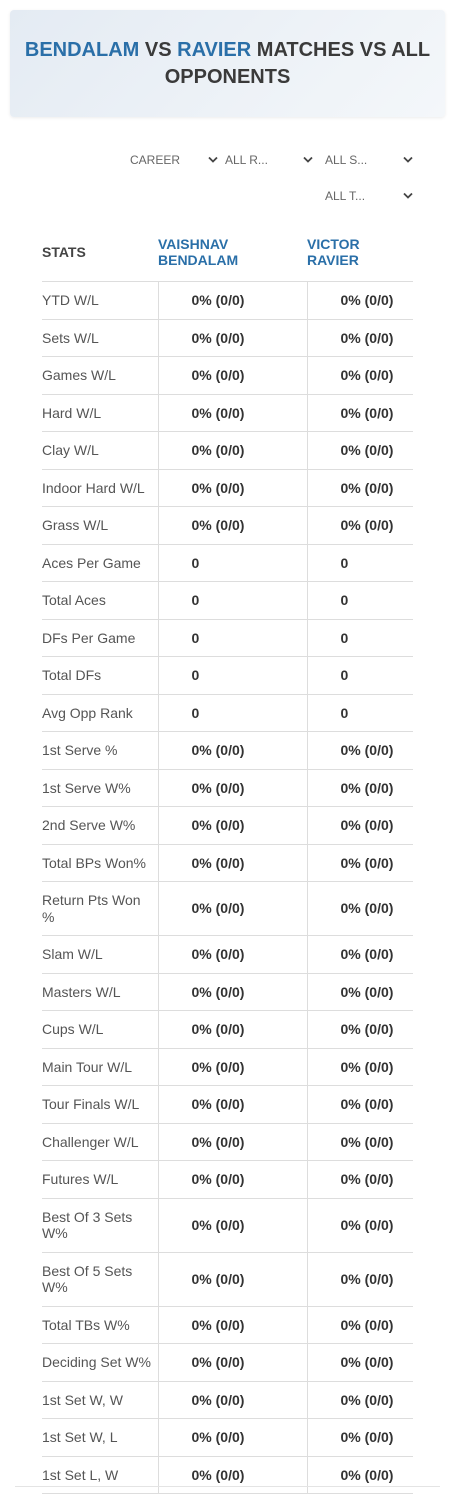  What do you see at coordinates (100, 788) in the screenshot?
I see `stat-label: 1st Serve W%` at bounding box center [100, 788].